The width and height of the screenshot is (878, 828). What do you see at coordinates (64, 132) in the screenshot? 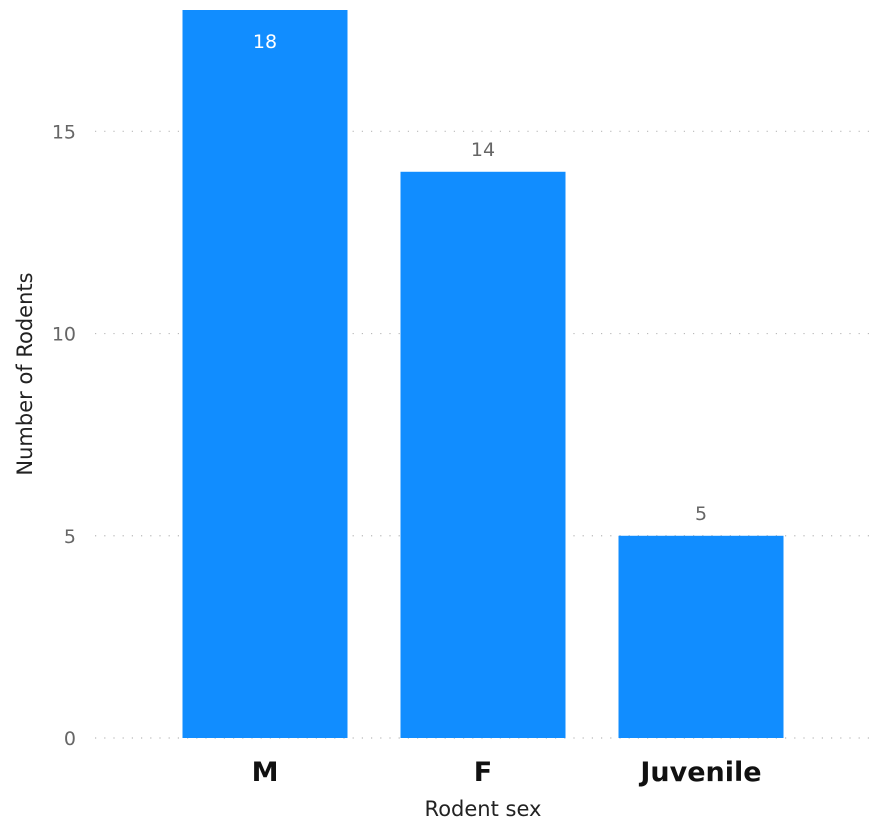
I see `y-tick-label: 15` at bounding box center [64, 132].